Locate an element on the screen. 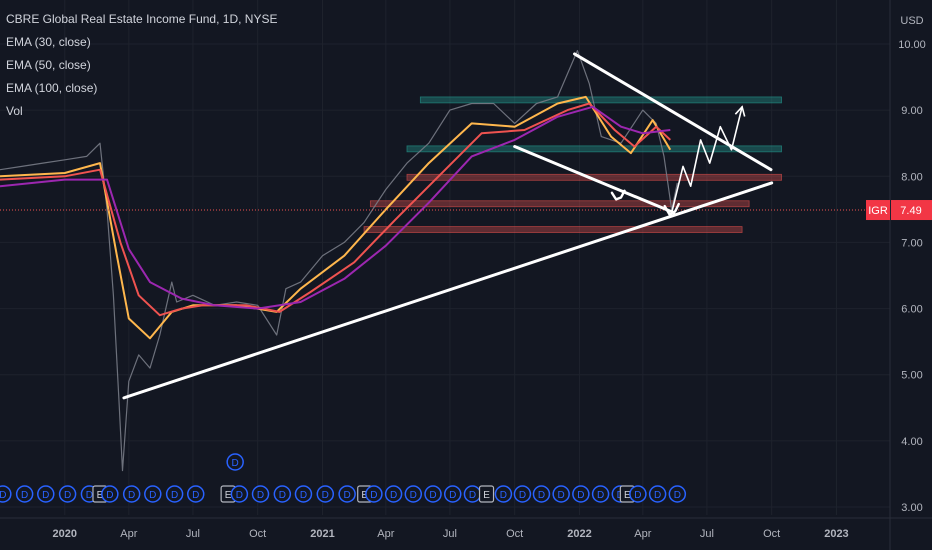 The width and height of the screenshot is (932, 550). earnings-marker is located at coordinates (486, 494).